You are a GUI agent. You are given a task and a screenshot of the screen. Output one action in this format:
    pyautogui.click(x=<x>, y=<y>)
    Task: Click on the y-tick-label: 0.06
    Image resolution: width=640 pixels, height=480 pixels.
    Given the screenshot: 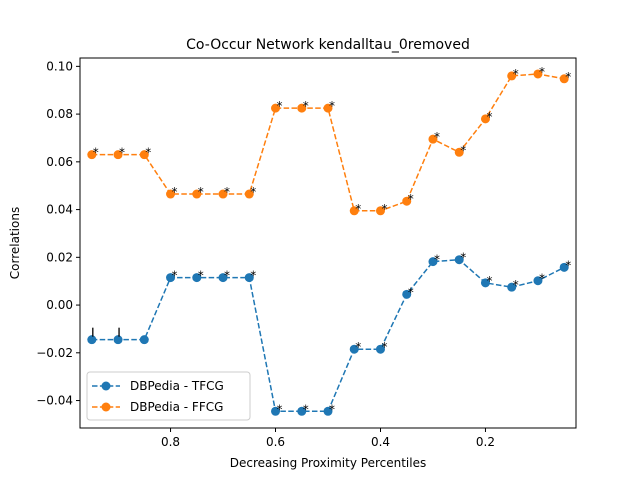 What is the action you would take?
    pyautogui.click(x=59, y=162)
    